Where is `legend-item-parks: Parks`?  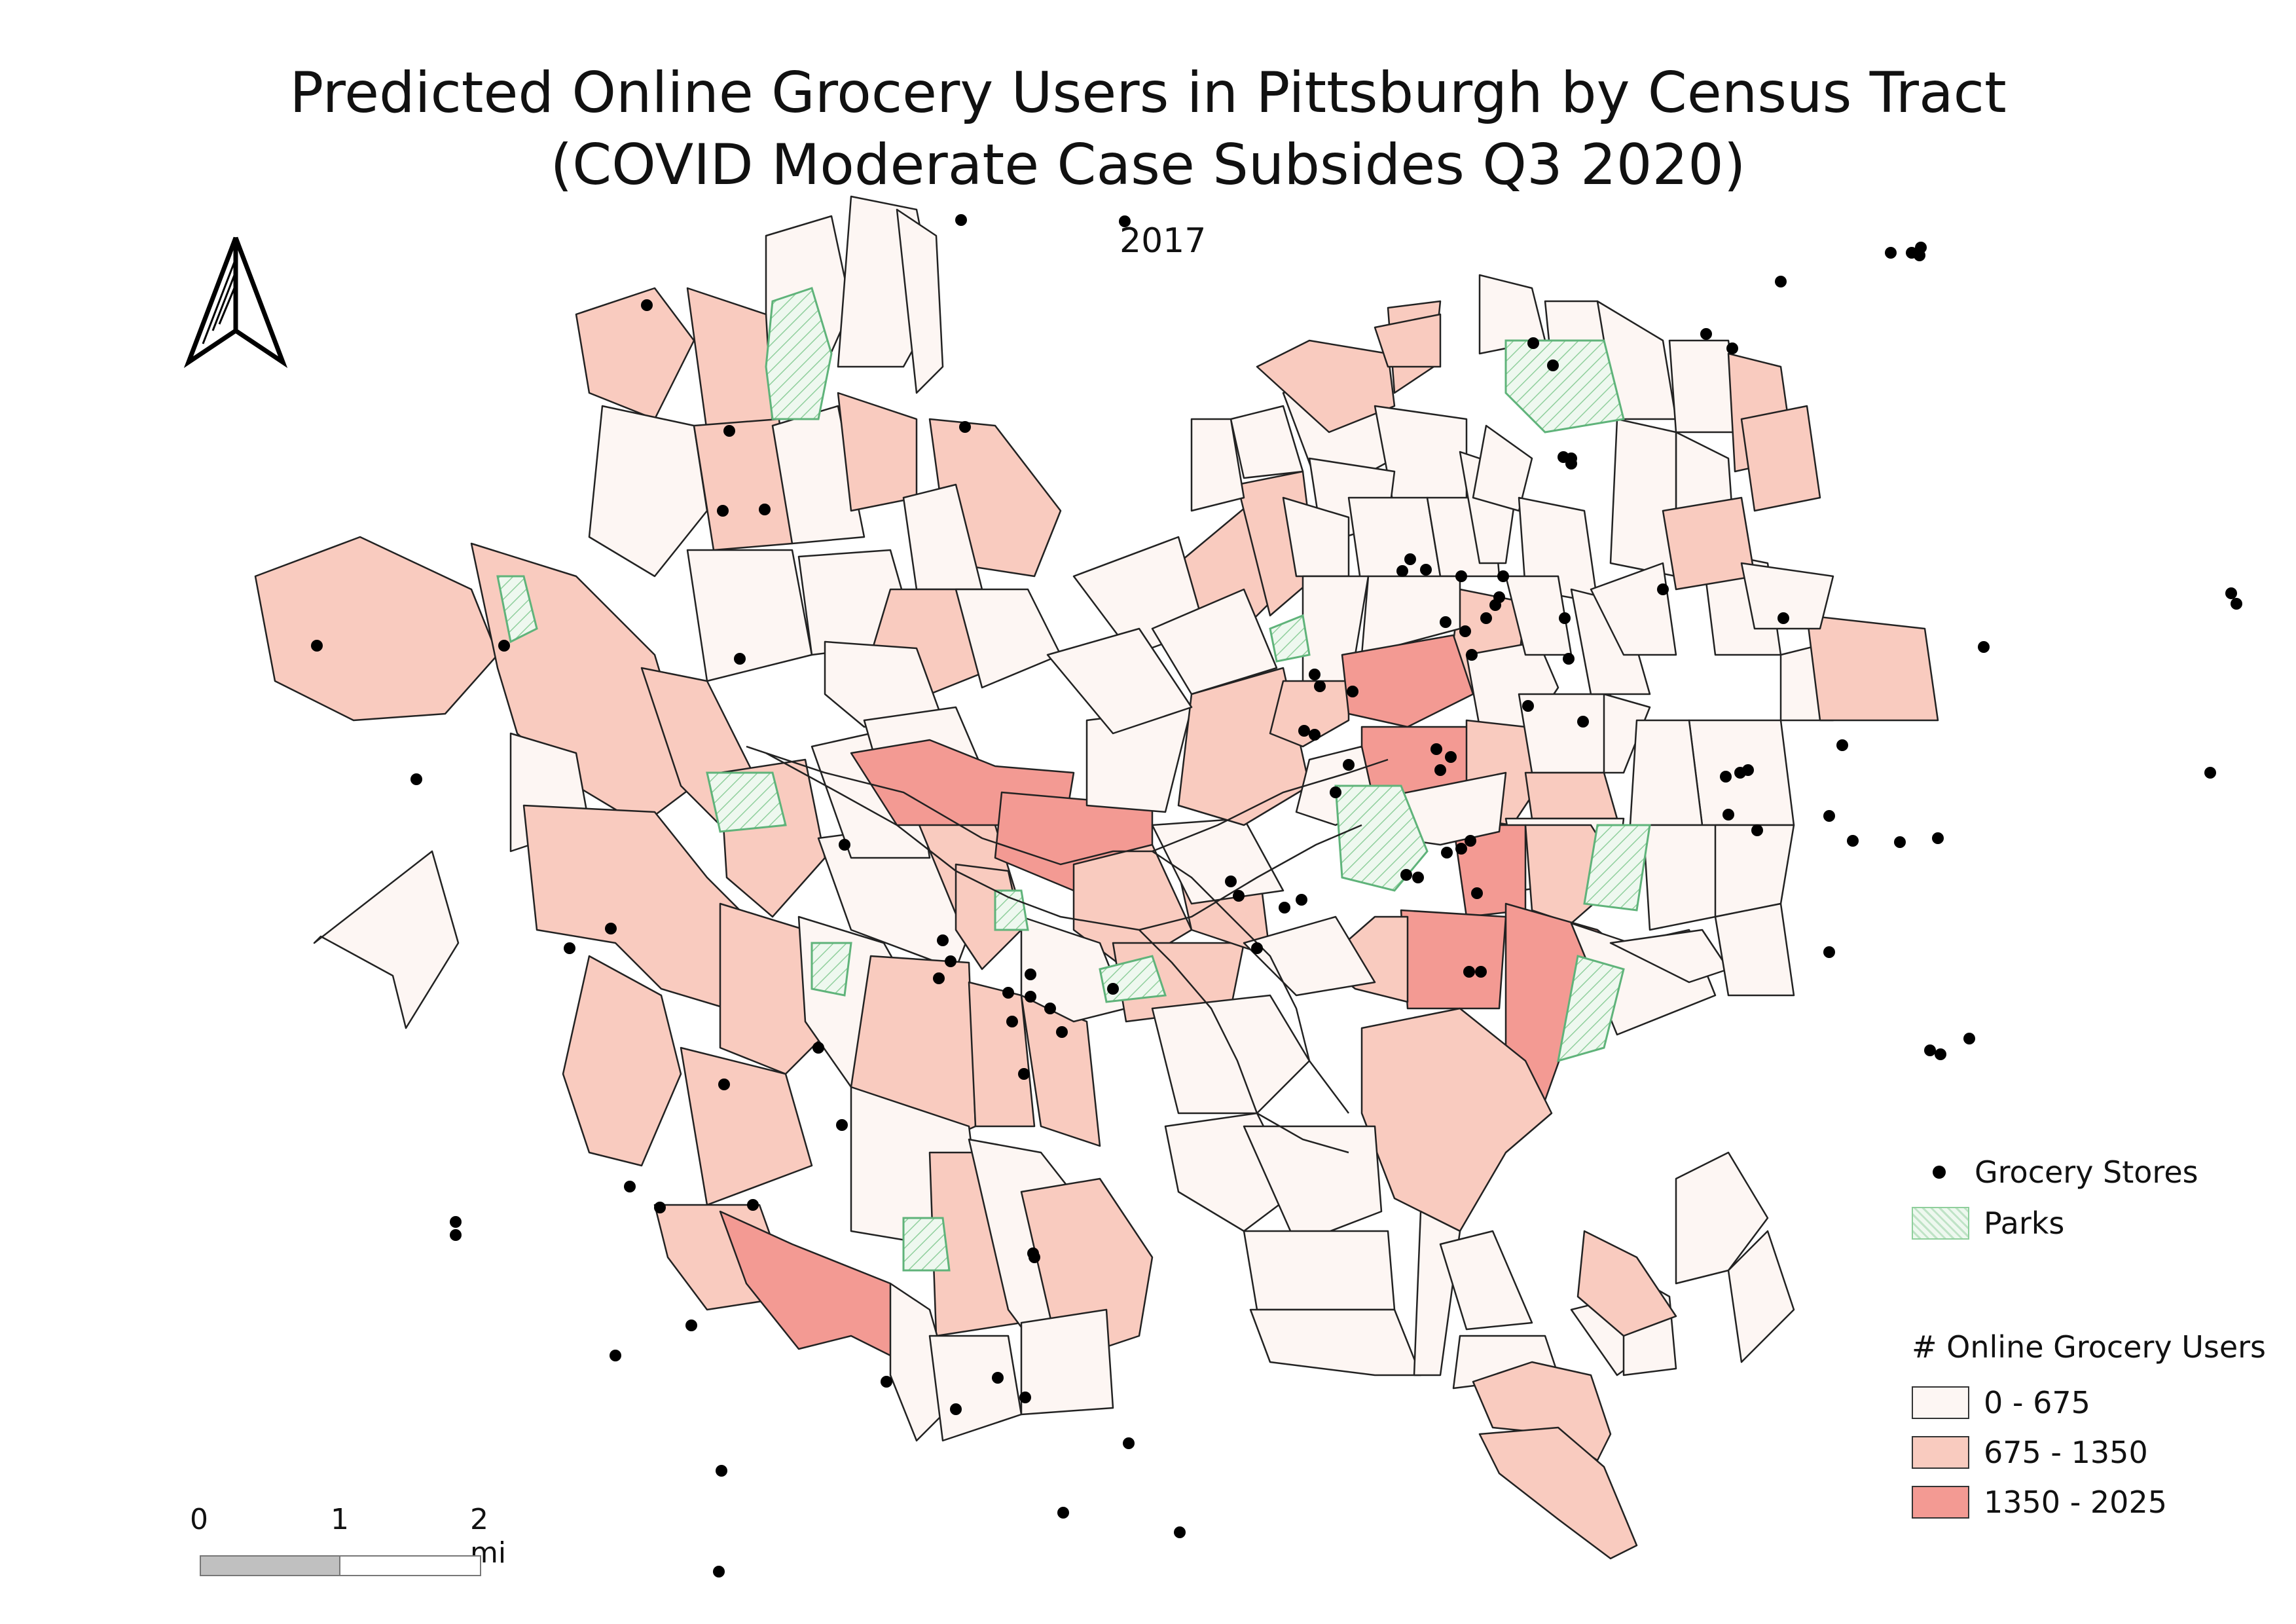
legend-item-parks: Parks is located at coordinates (1988, 1223).